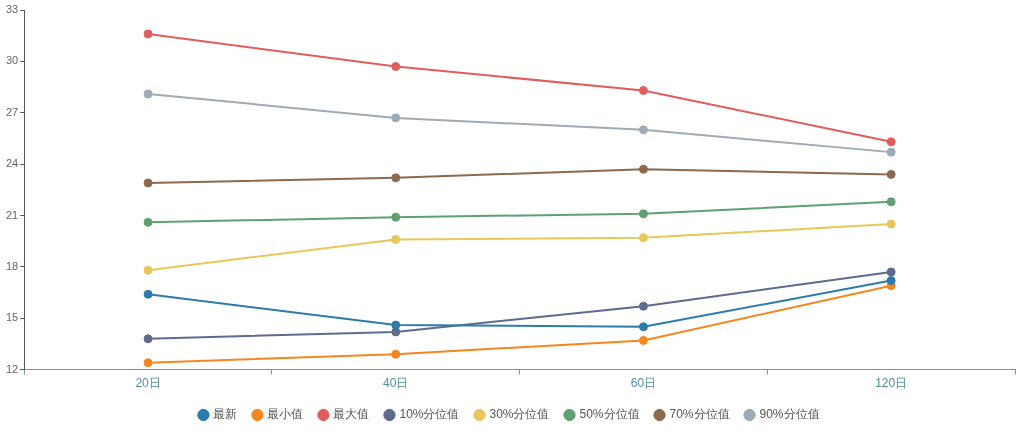 Image resolution: width=1024 pixels, height=435 pixels. I want to click on y-tick-label: 24, so click(12, 163).